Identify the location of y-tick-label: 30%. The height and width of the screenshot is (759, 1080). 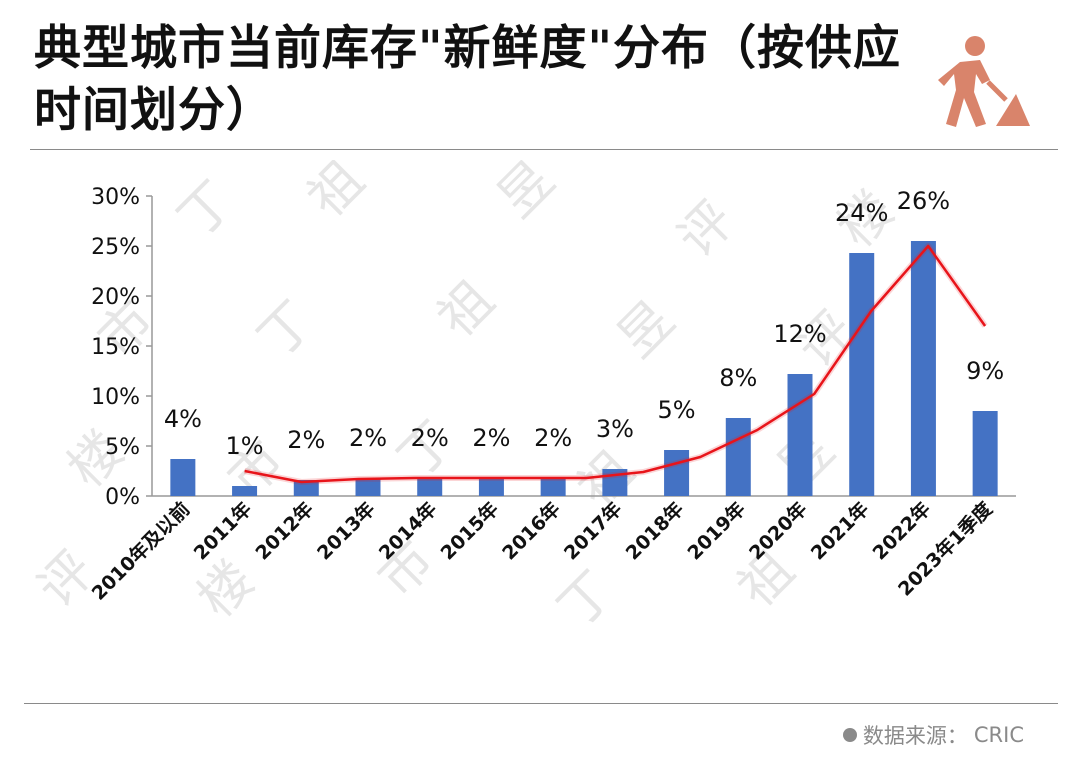
(115, 197).